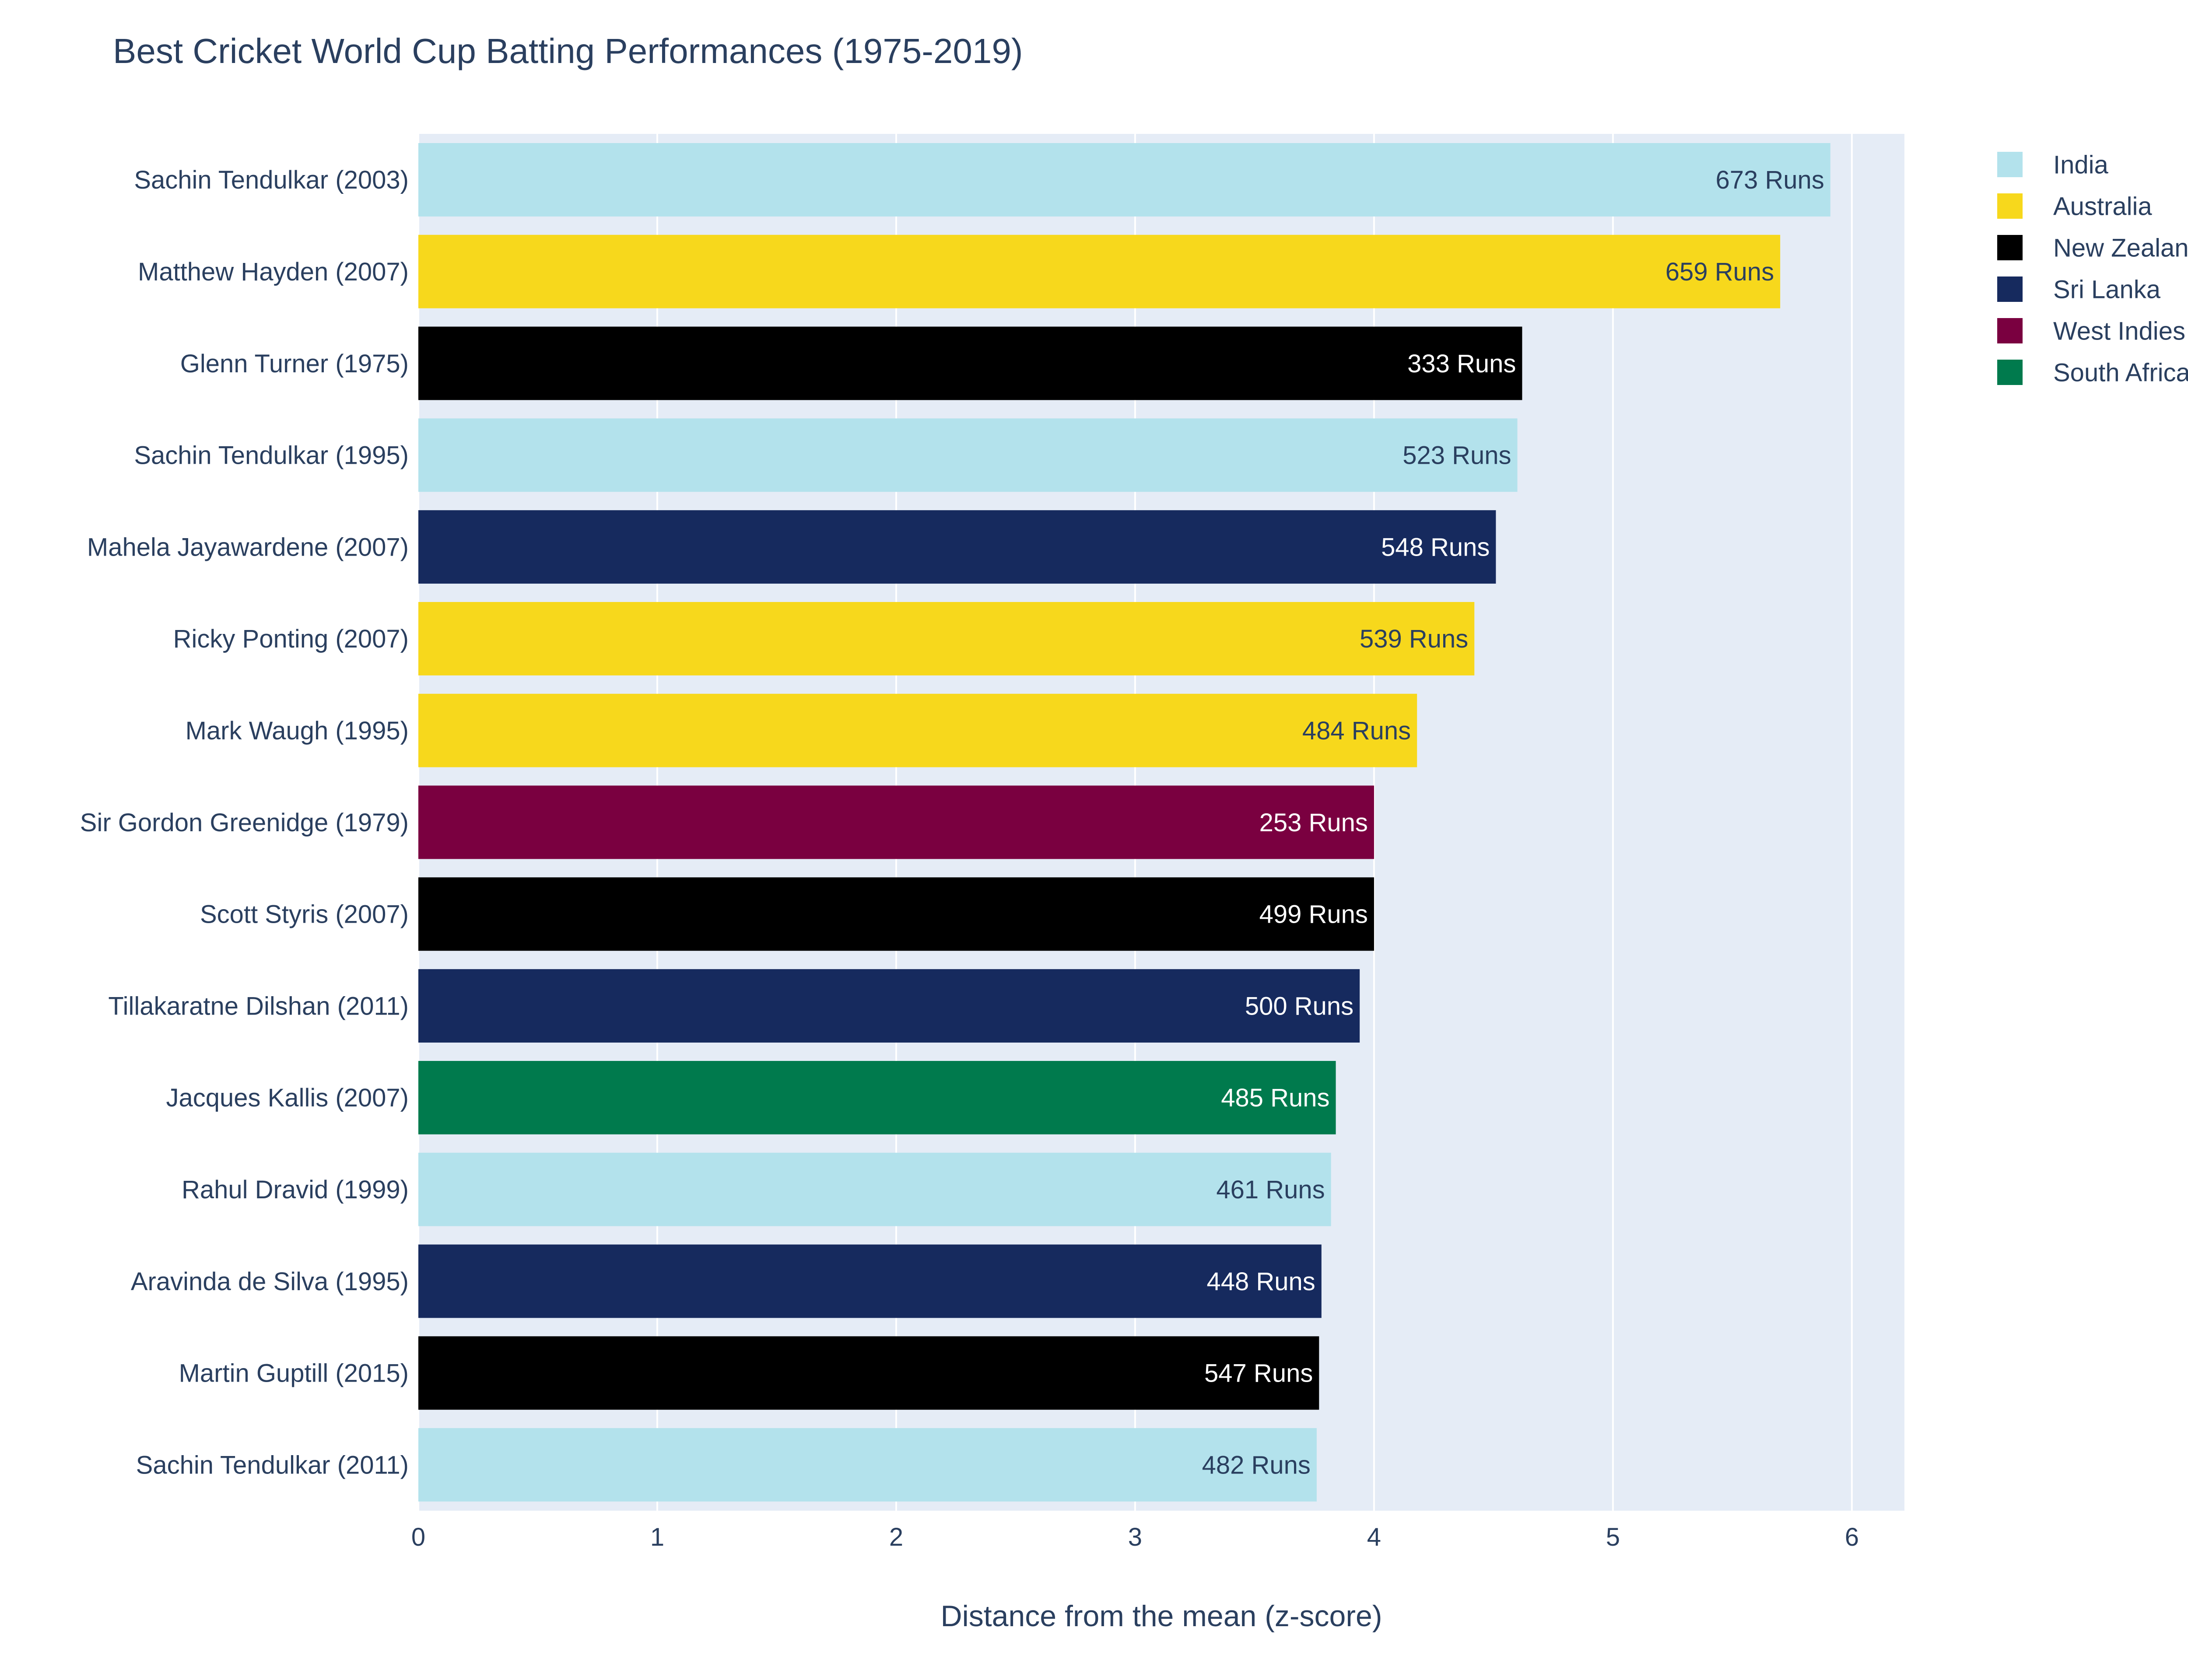 The height and width of the screenshot is (1680, 2188). I want to click on x-tick-label: 1, so click(657, 1537).